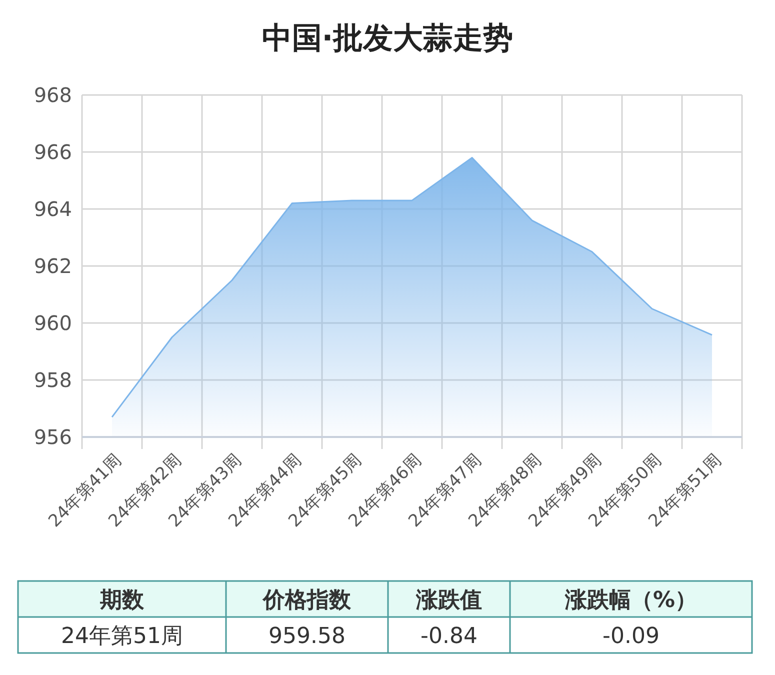 The height and width of the screenshot is (675, 775). I want to click on text: 涨跌值, so click(448, 600).